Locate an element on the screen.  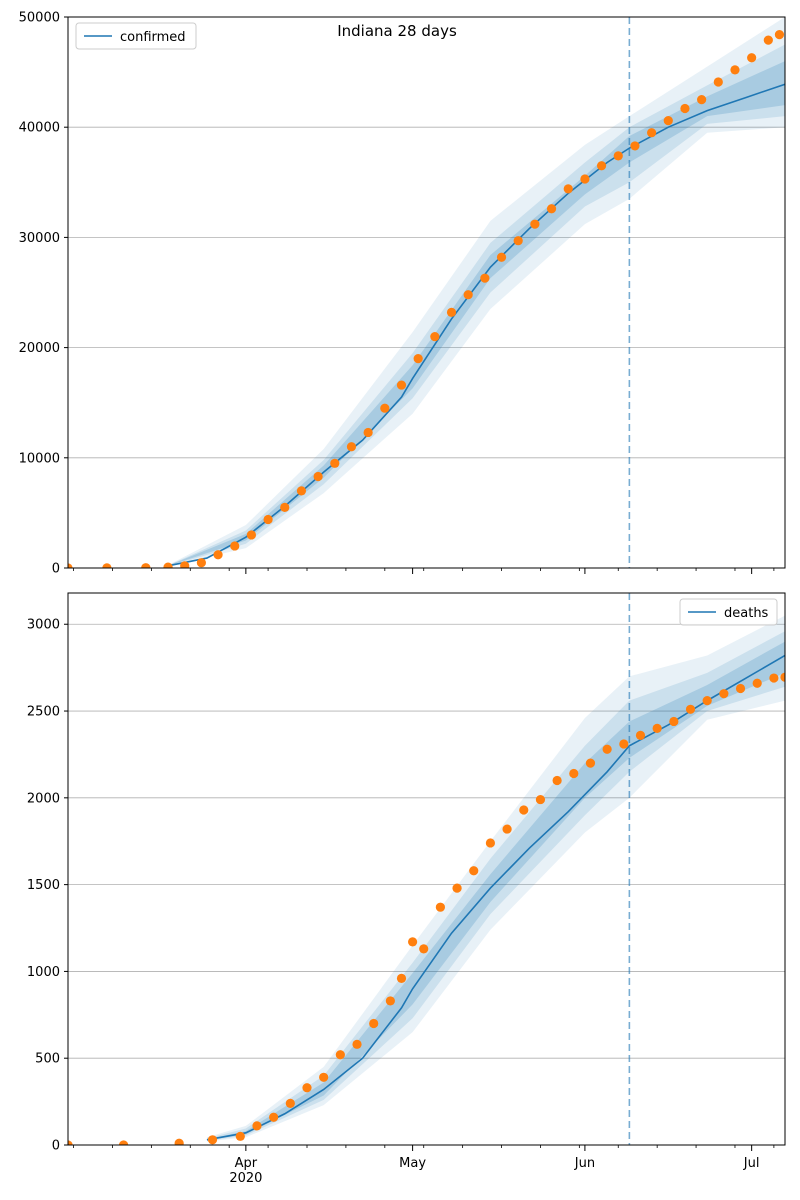
y-tick-label: 30000 is located at coordinates (39, 238).